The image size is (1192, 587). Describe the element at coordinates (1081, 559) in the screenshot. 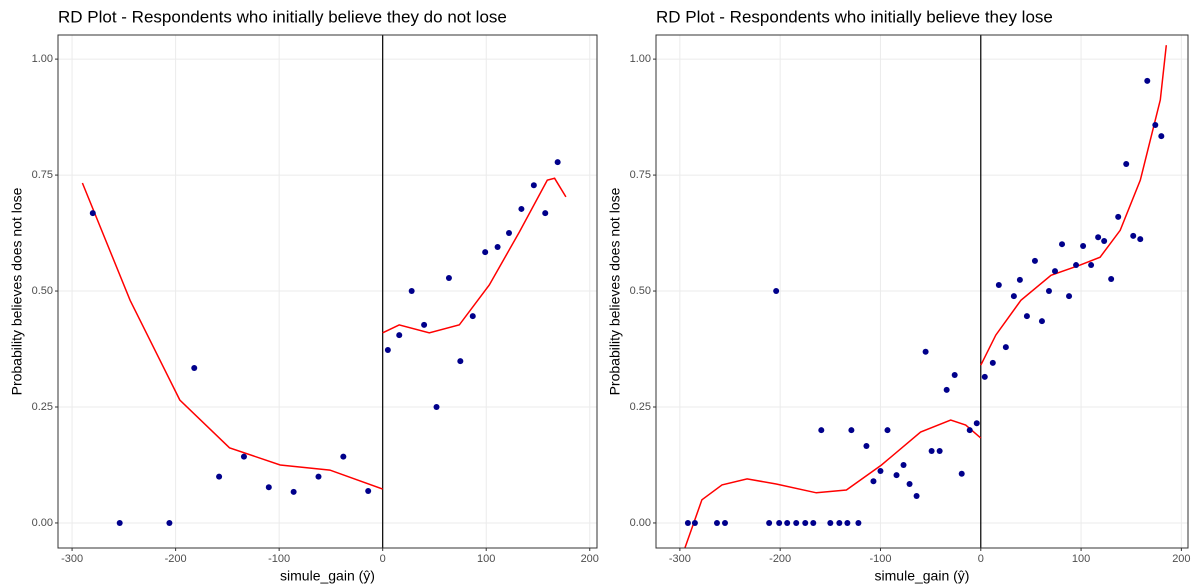

I see `x-tick-label: 100` at that location.